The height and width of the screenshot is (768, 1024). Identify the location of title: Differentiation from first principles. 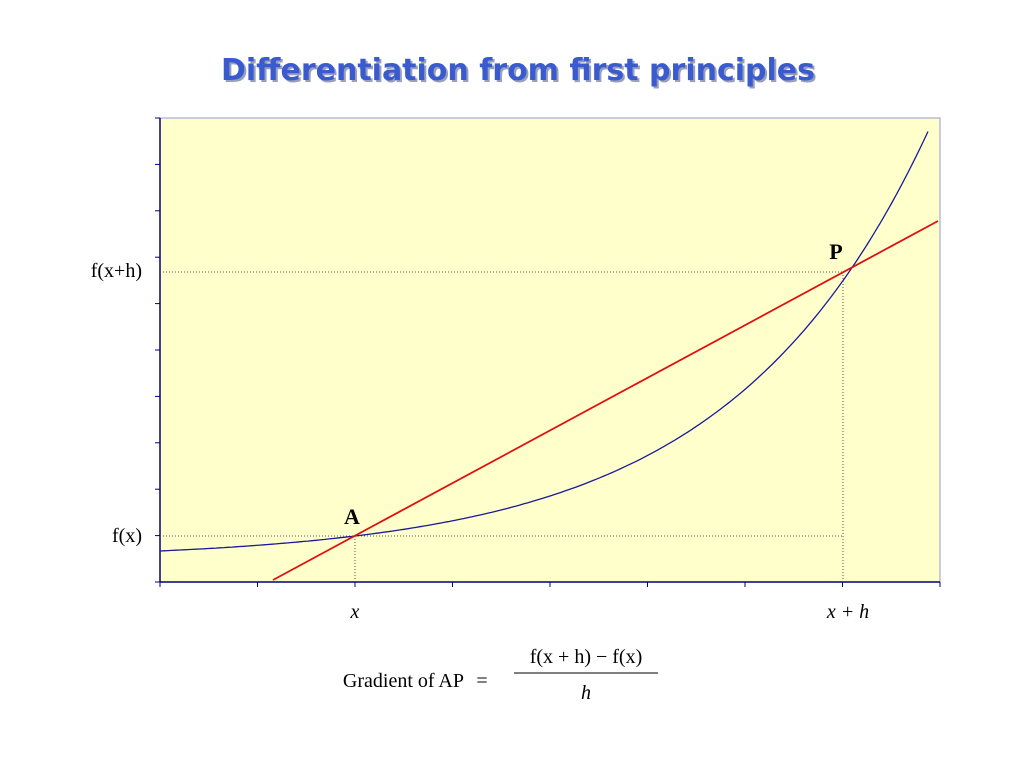
(518, 70).